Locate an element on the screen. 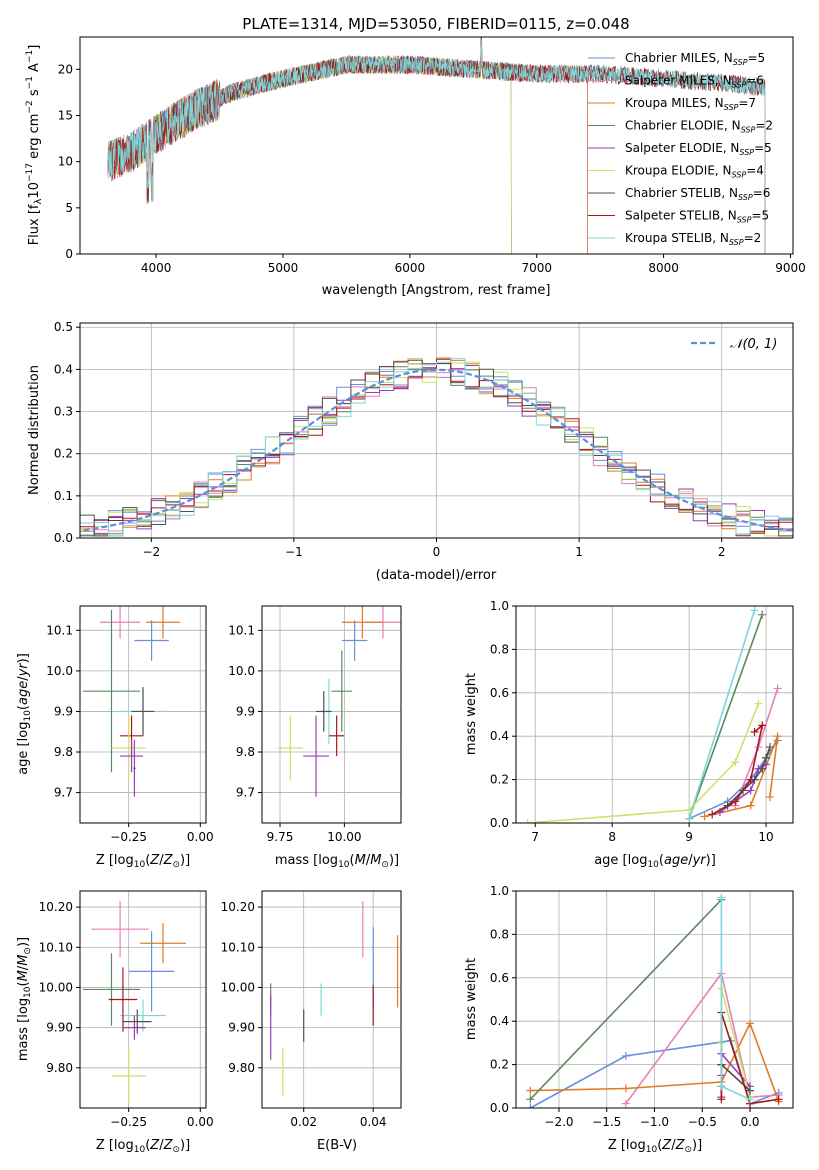 This screenshot has height=1170, width=819. legend-label: Kroupa STELIB, NSSP=2 is located at coordinates (693, 239).